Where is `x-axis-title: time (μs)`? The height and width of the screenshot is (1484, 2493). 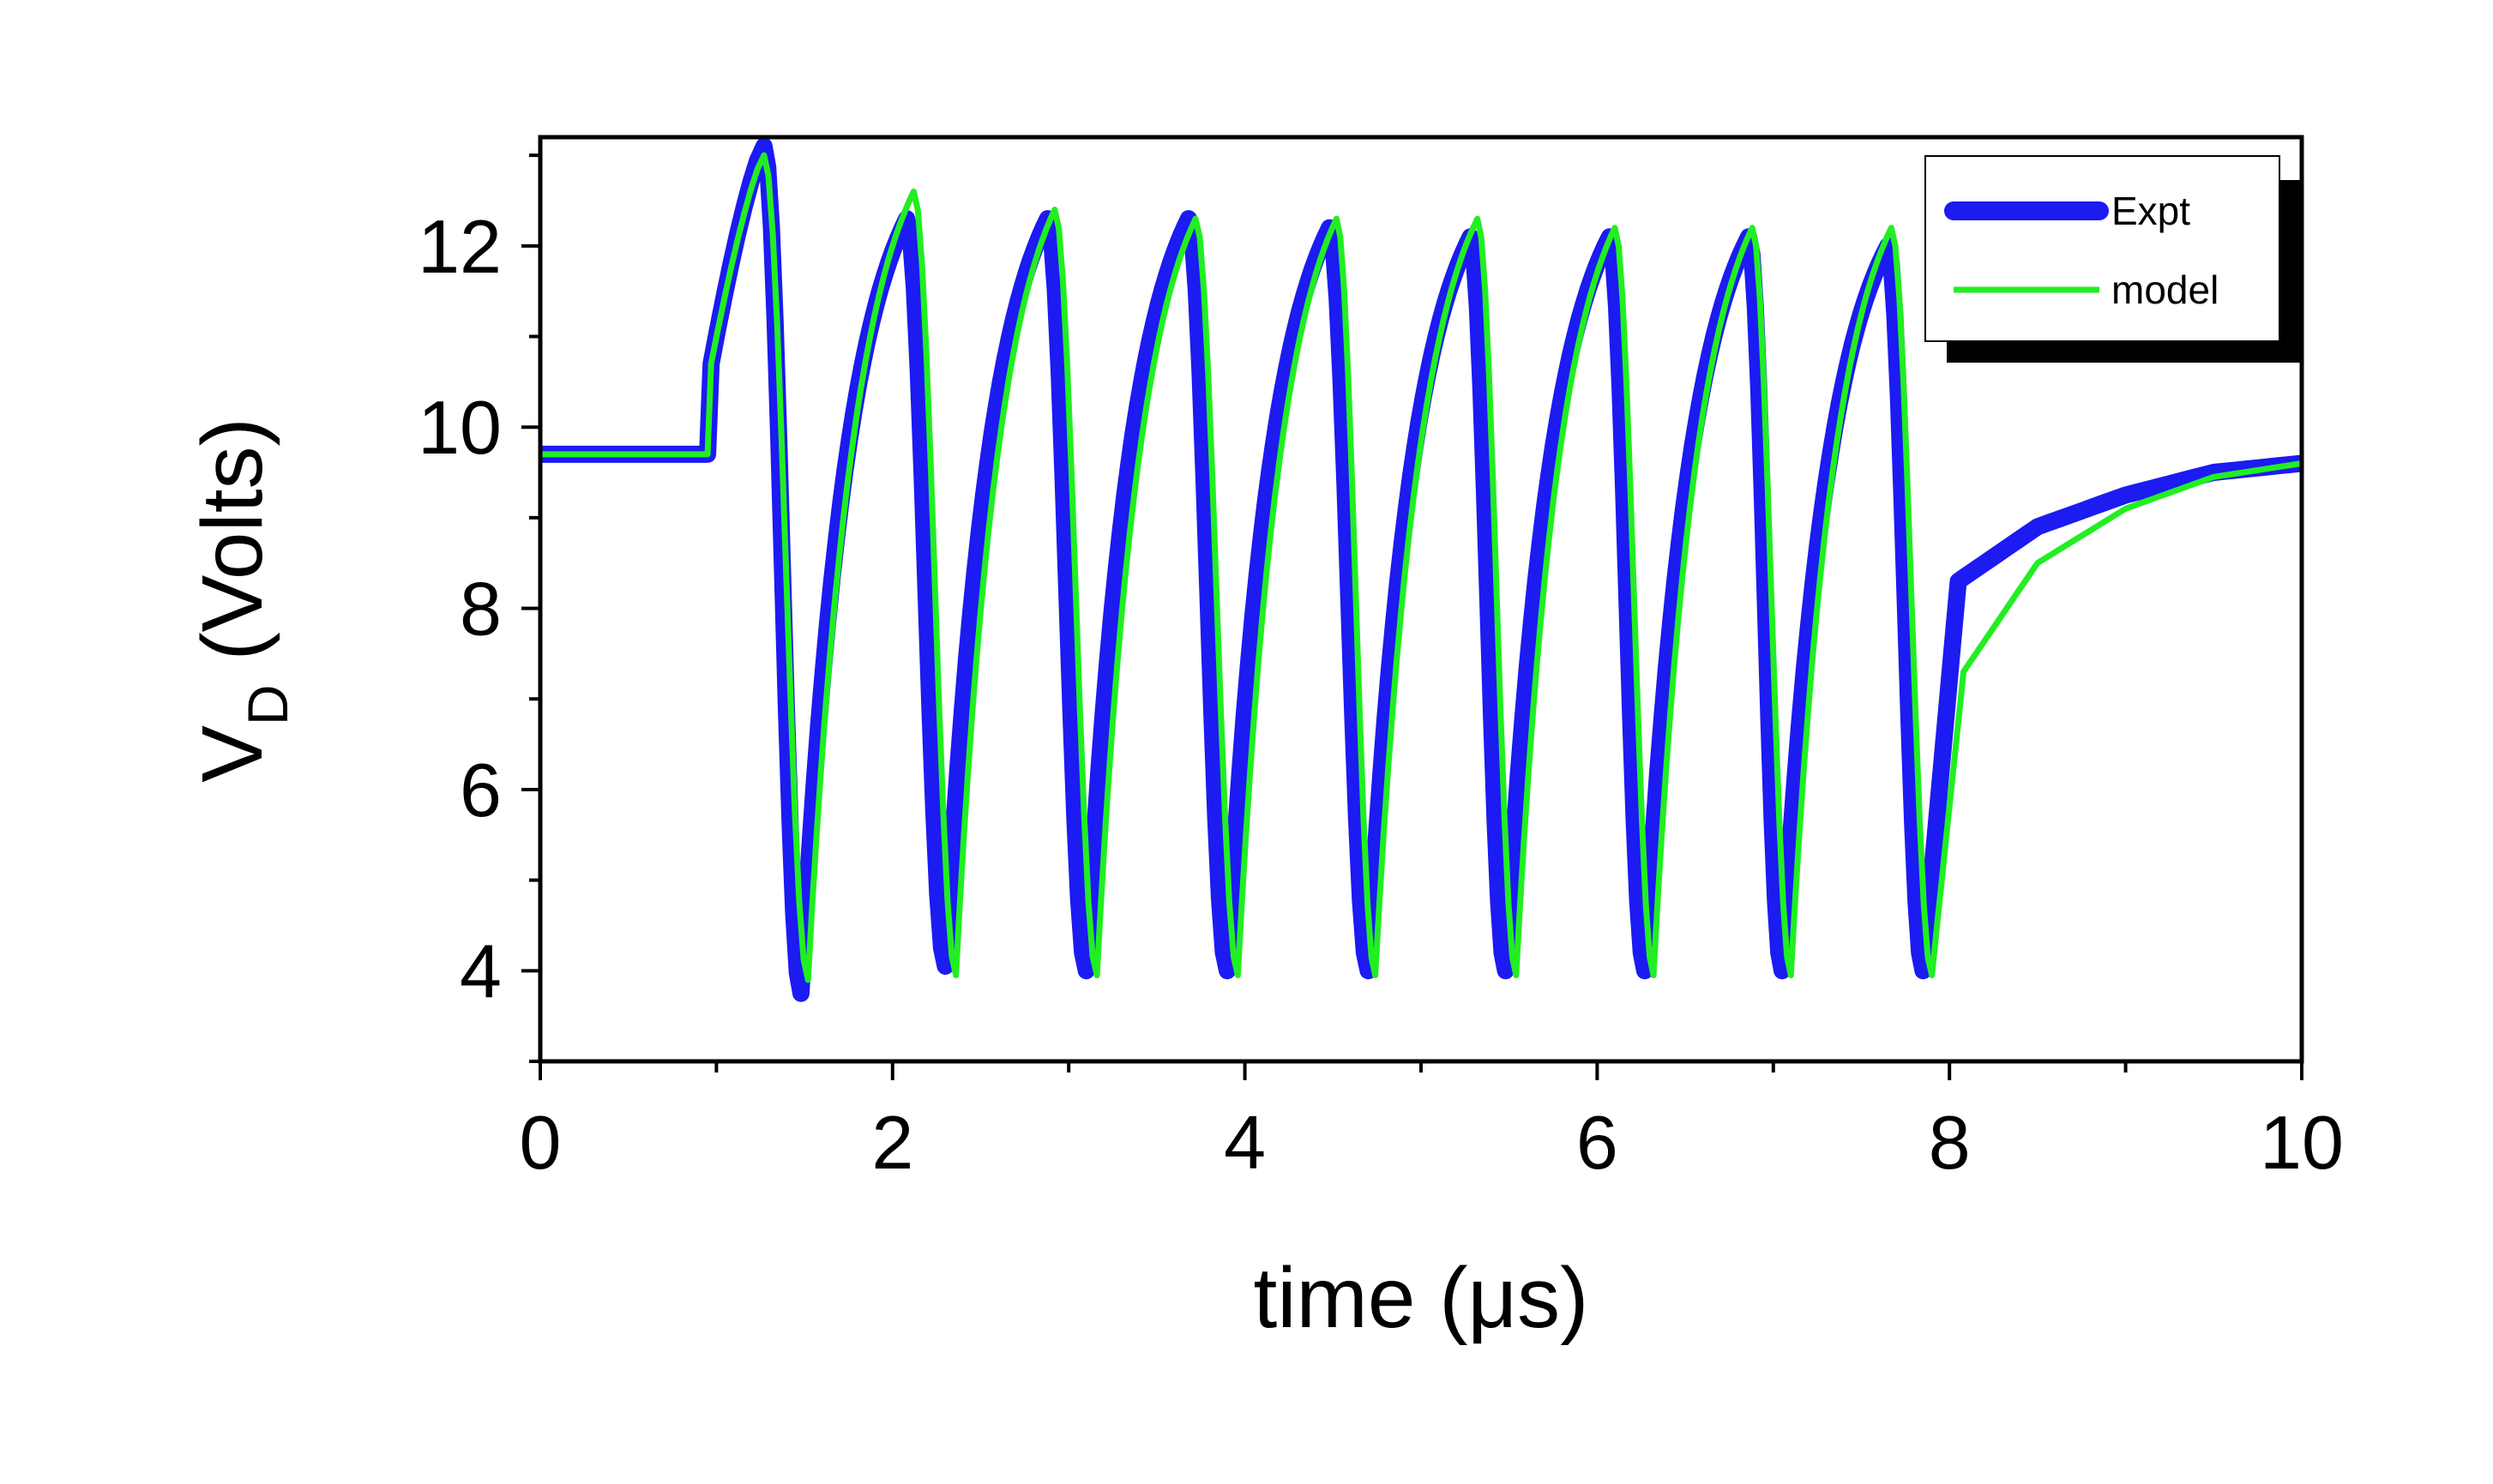 x-axis-title: time (μs) is located at coordinates (1421, 1298).